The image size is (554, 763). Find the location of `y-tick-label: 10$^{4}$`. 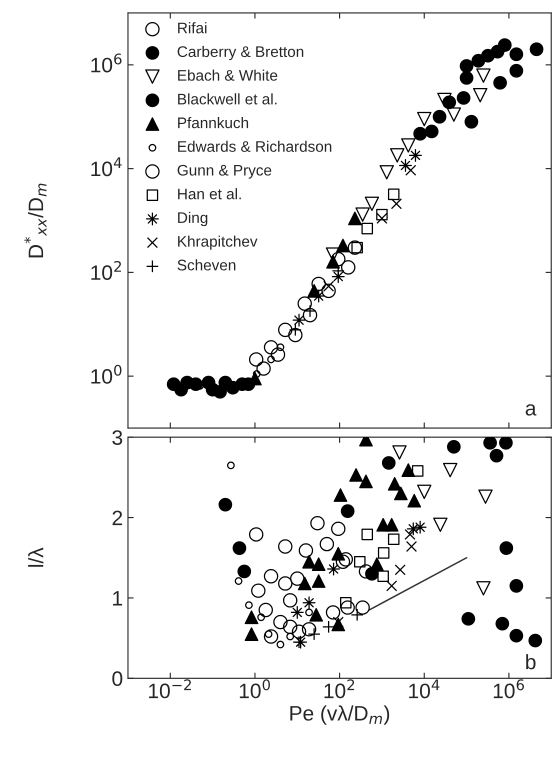

y-tick-label: 10$^{4}$ is located at coordinates (106, 166).